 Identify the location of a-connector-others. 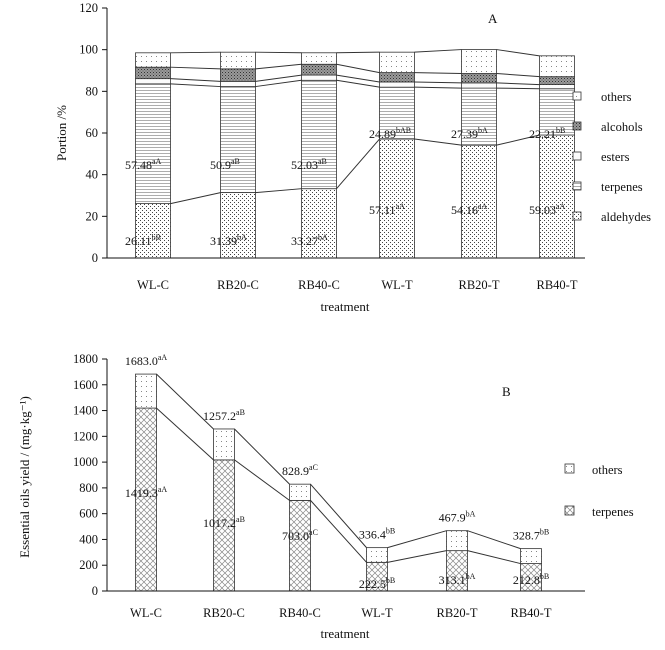
(355, 53).